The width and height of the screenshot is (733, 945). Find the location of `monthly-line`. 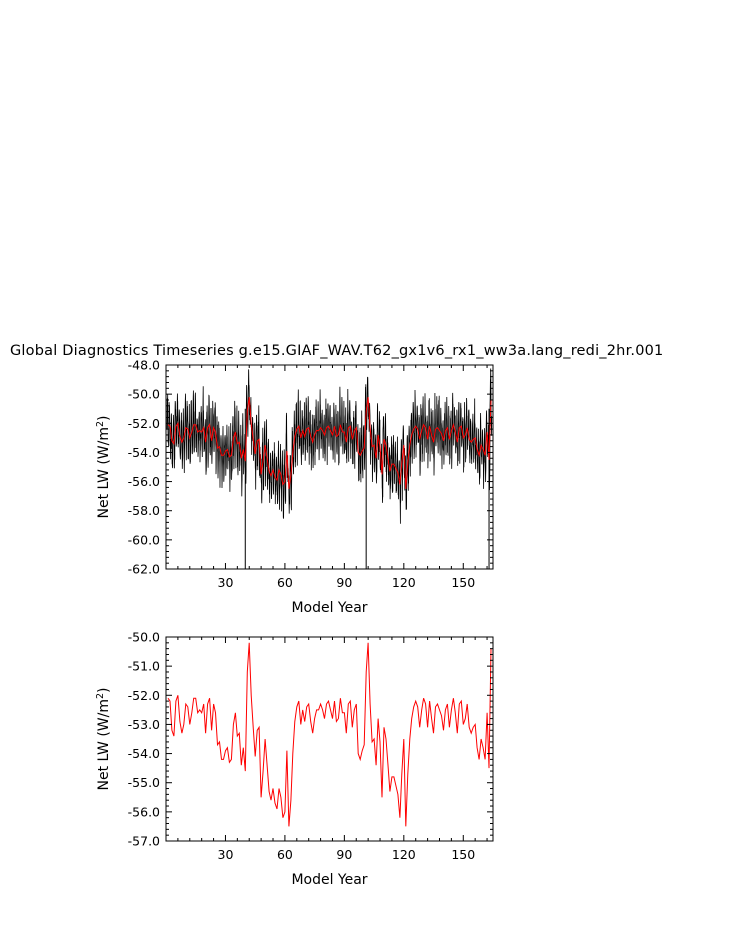

monthly-line is located at coordinates (329, 446).